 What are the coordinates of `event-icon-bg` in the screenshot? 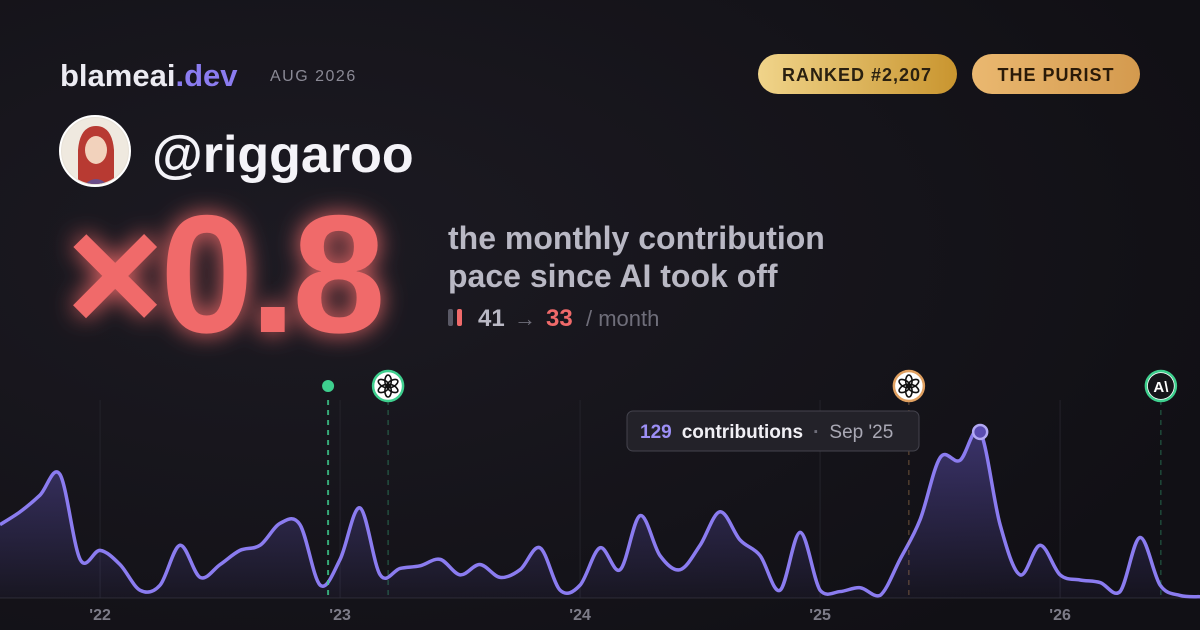 It's located at (1160, 386).